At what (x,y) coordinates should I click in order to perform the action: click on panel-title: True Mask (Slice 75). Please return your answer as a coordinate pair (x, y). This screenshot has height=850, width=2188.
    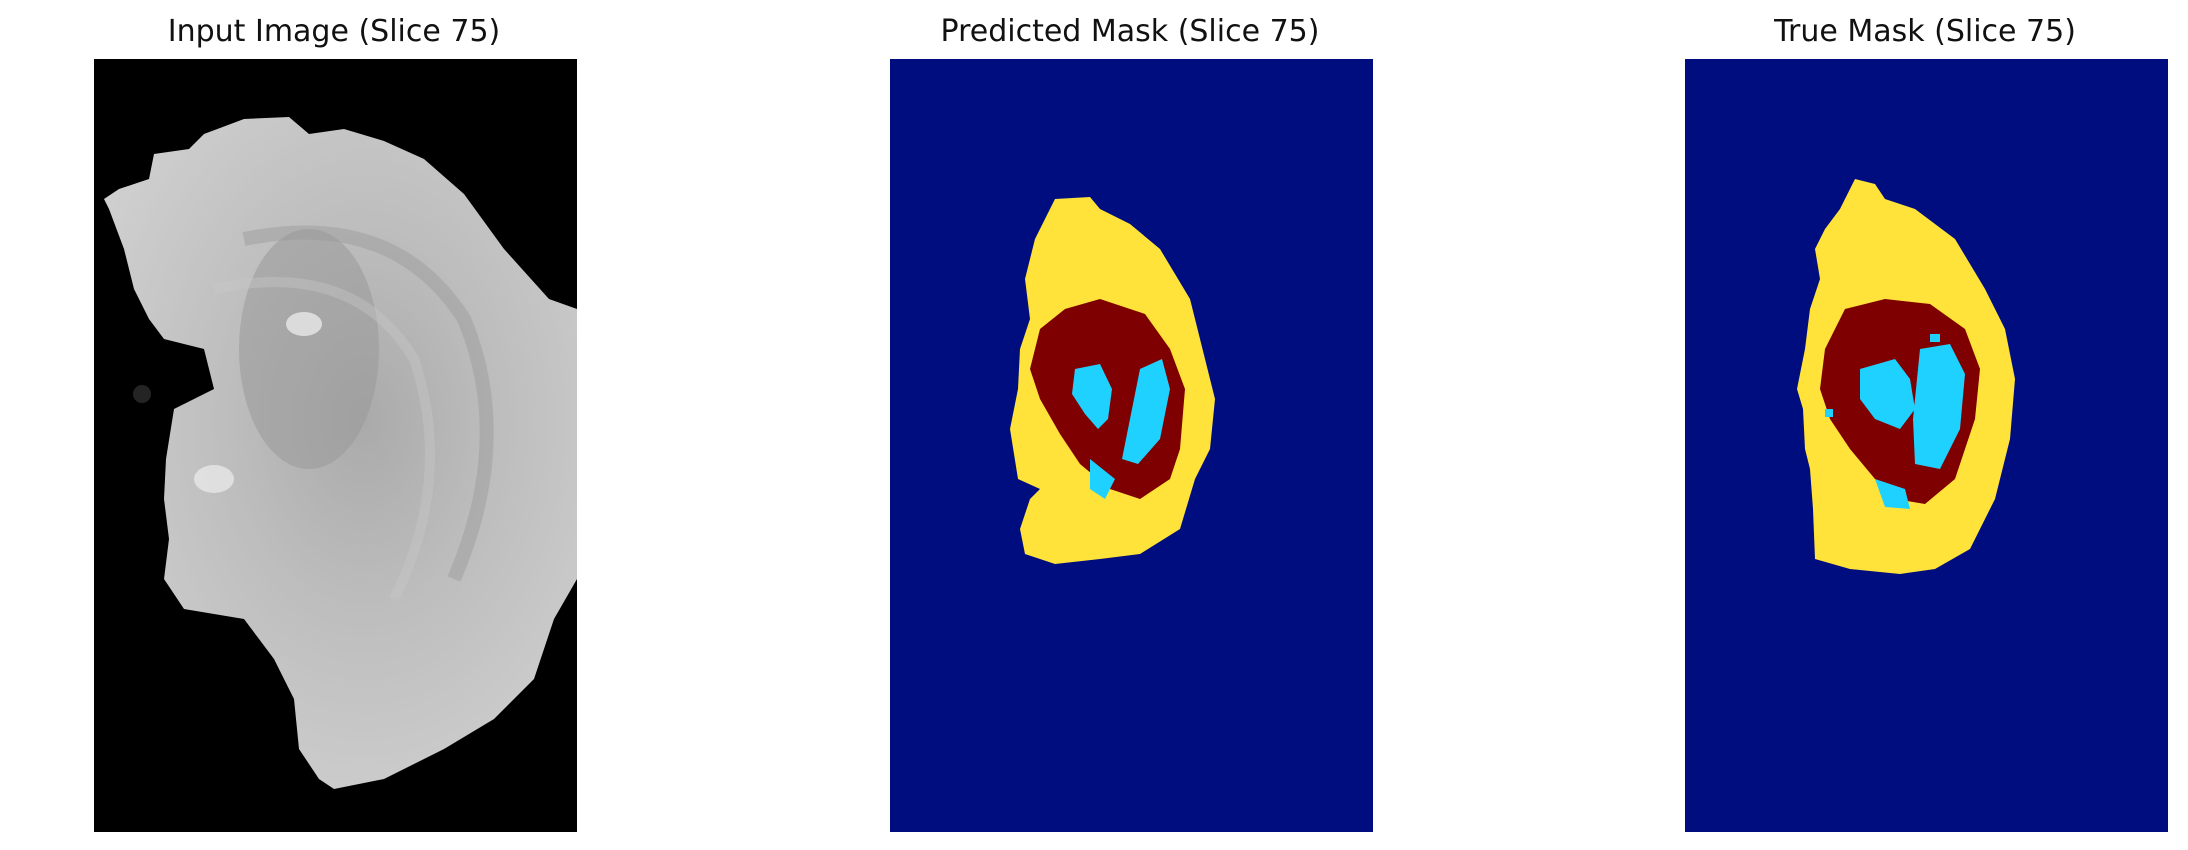
    Looking at the image, I should click on (1925, 31).